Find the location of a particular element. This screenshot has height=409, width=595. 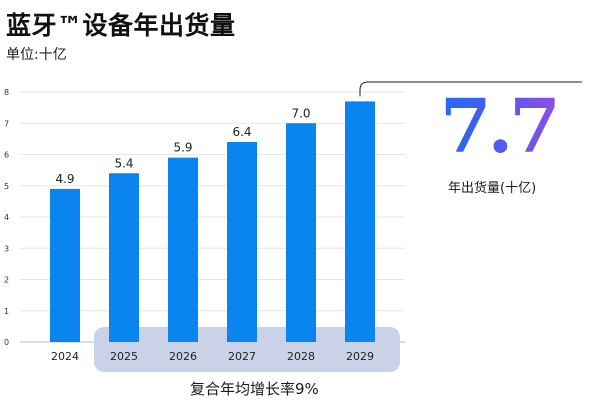

y-tick-label: 7 is located at coordinates (6, 123).